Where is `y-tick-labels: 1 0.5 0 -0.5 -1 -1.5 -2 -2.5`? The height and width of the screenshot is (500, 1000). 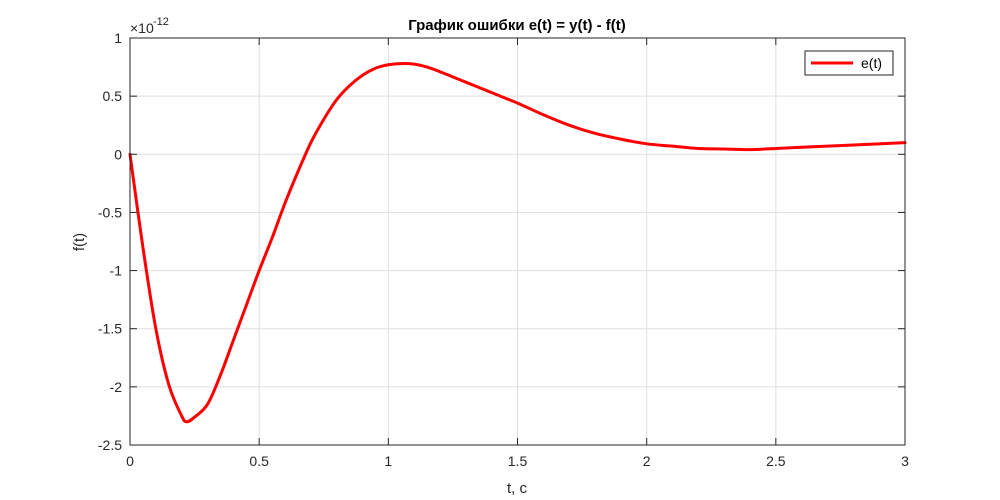 y-tick-labels: 1 0.5 0 -0.5 -1 -1.5 -2 -2.5 is located at coordinates (110, 241).